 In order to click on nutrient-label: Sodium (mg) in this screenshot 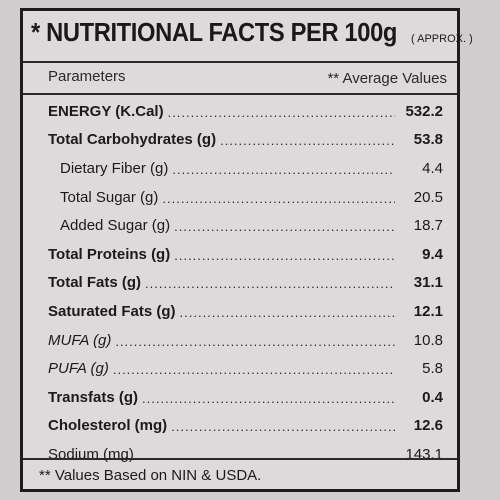, I will do `click(91, 454)`.